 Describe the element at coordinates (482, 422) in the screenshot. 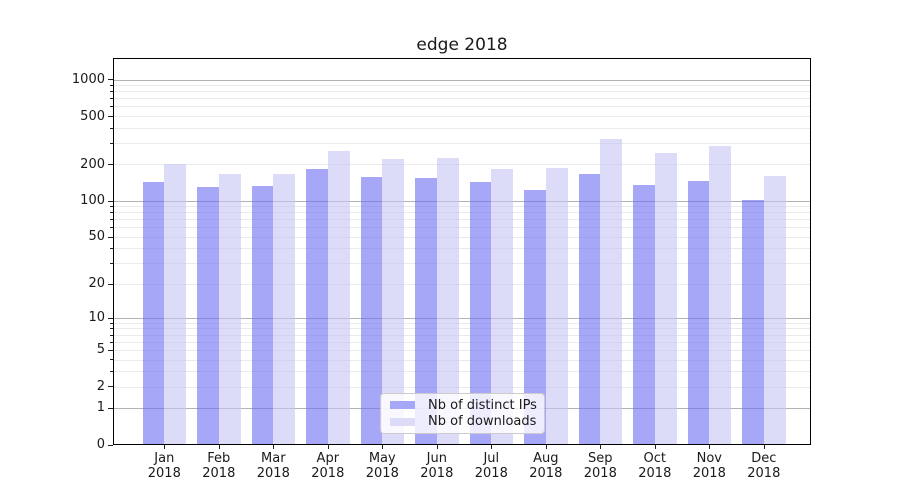

I see `legend-label-downloads: Nb of downloads` at that location.